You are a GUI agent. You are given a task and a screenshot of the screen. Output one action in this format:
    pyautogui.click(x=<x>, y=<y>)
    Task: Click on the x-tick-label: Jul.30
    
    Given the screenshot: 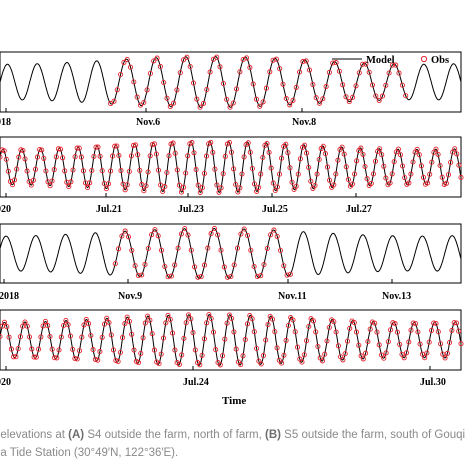 What is the action you would take?
    pyautogui.click(x=433, y=382)
    